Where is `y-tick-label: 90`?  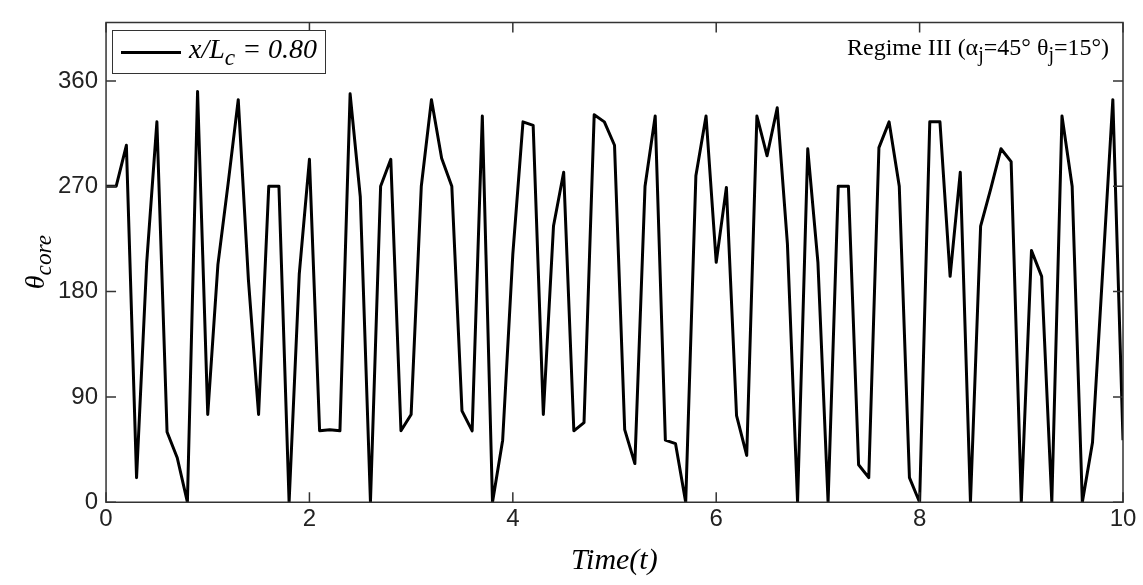 y-tick-label: 90 is located at coordinates (85, 395).